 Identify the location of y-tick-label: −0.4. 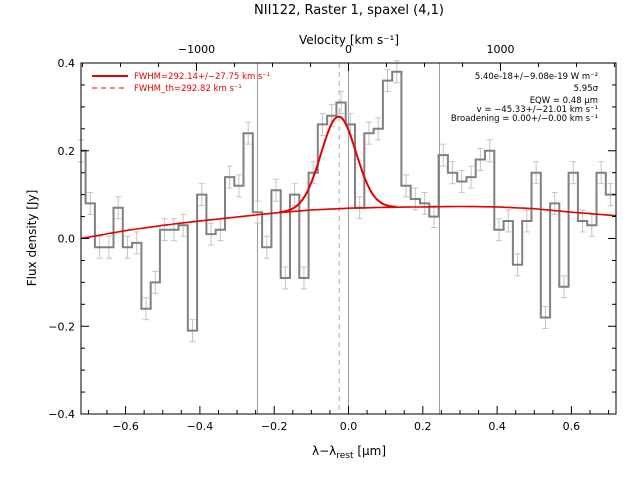
(61, 414).